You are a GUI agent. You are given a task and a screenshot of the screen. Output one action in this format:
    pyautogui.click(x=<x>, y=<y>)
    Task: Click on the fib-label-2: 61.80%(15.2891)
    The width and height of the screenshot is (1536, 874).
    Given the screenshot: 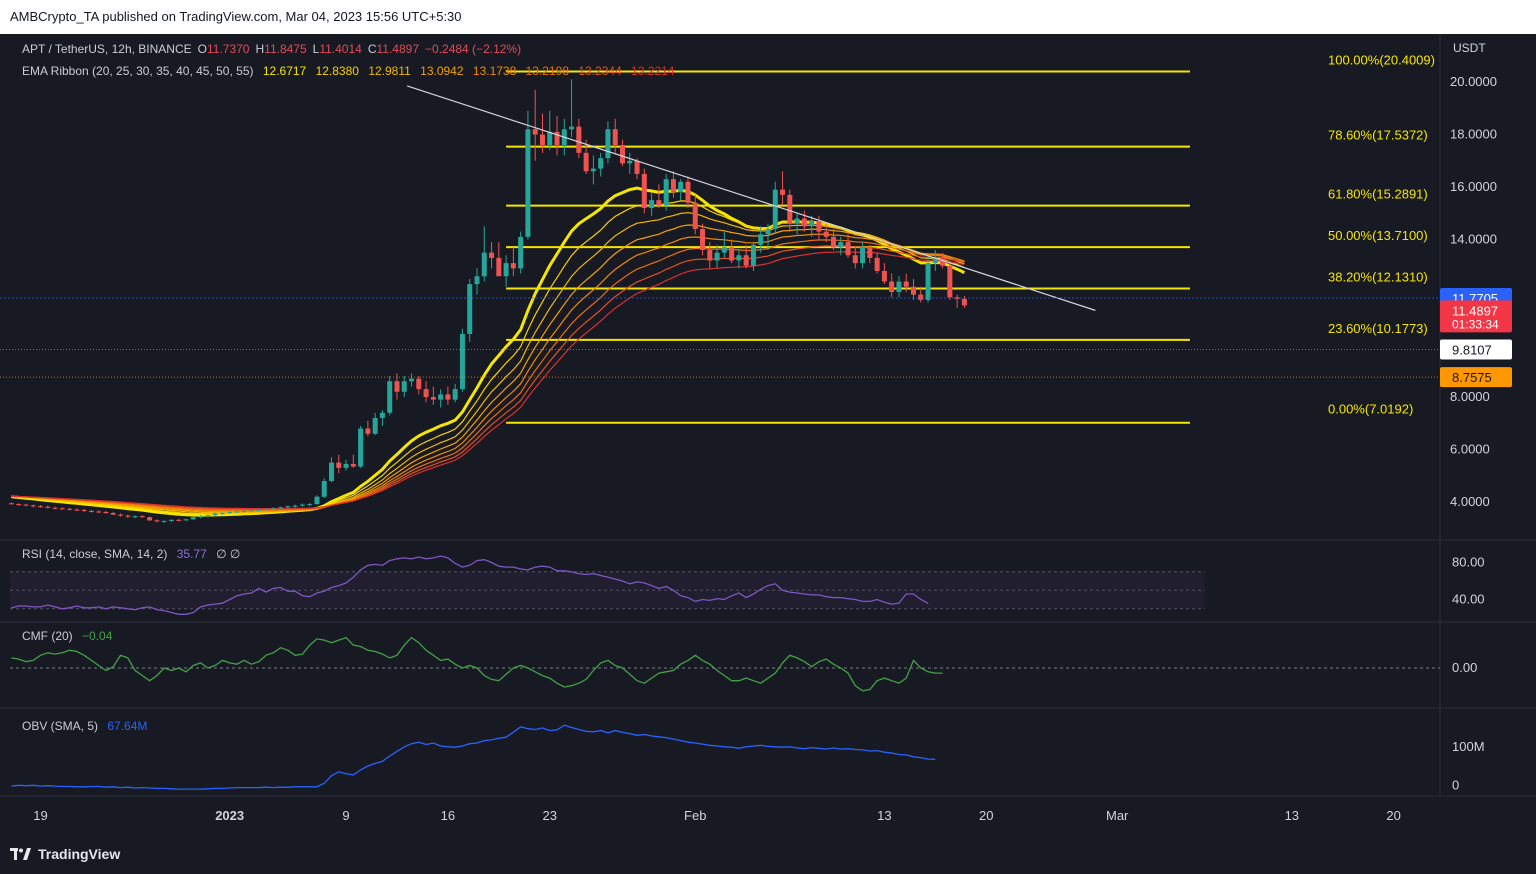 What is the action you would take?
    pyautogui.click(x=1378, y=194)
    